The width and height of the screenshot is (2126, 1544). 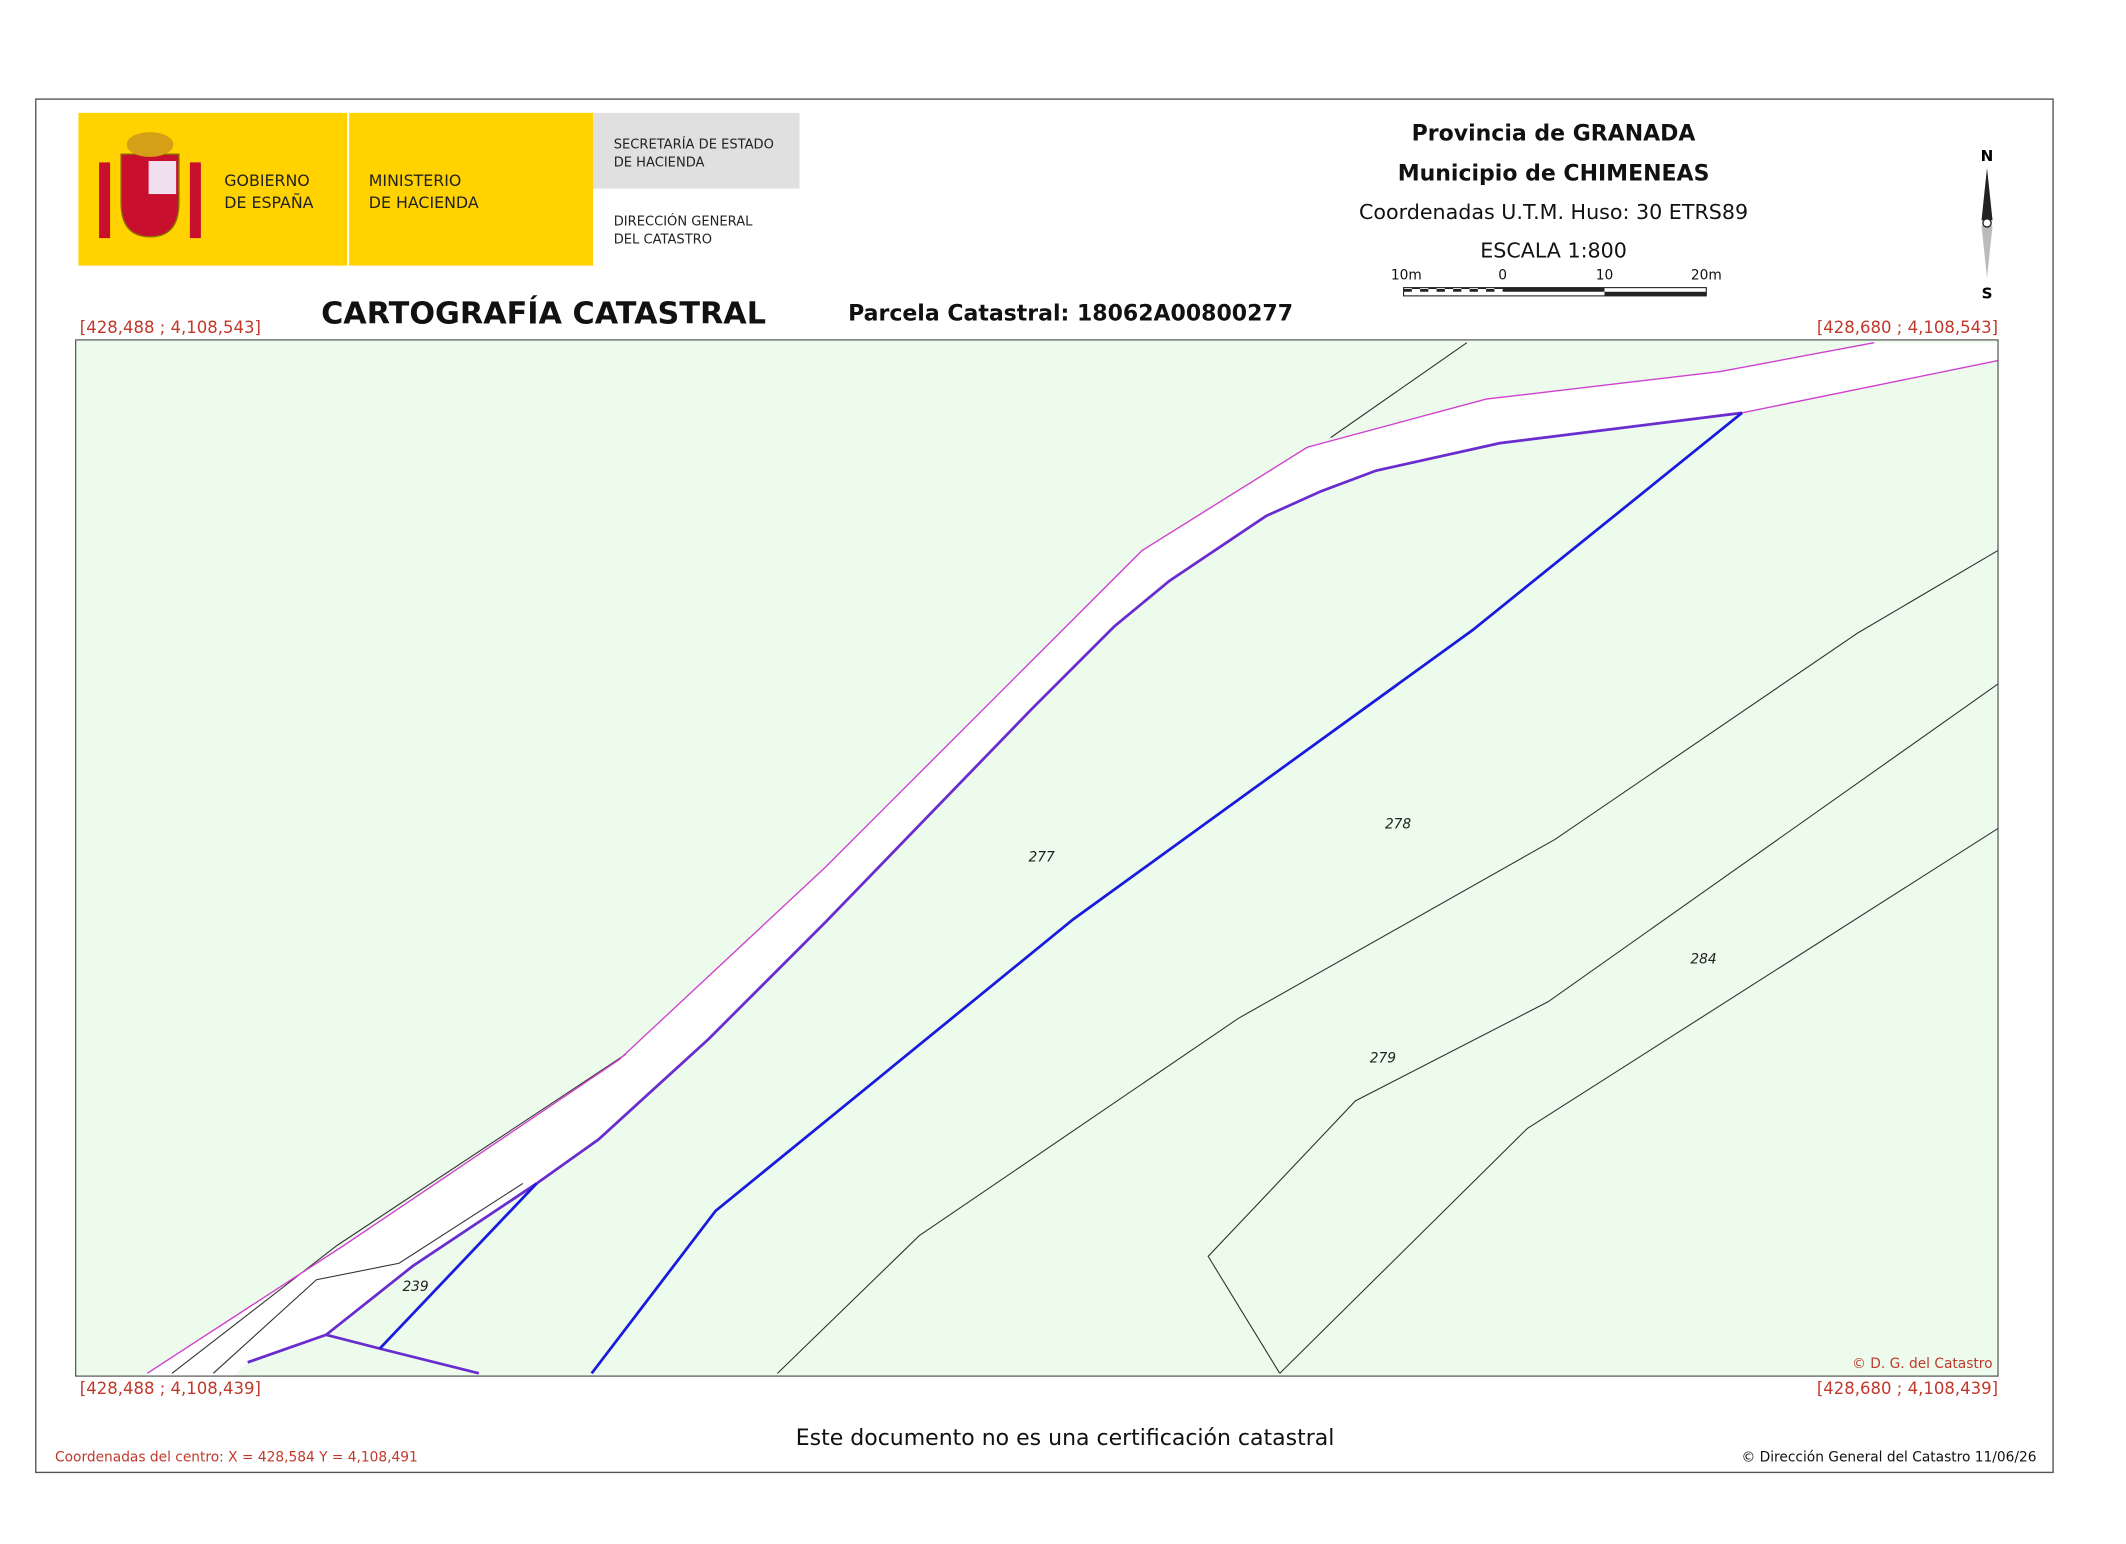 What do you see at coordinates (543, 313) in the screenshot?
I see `title: CARTOGRAFÍA CATASTRAL` at bounding box center [543, 313].